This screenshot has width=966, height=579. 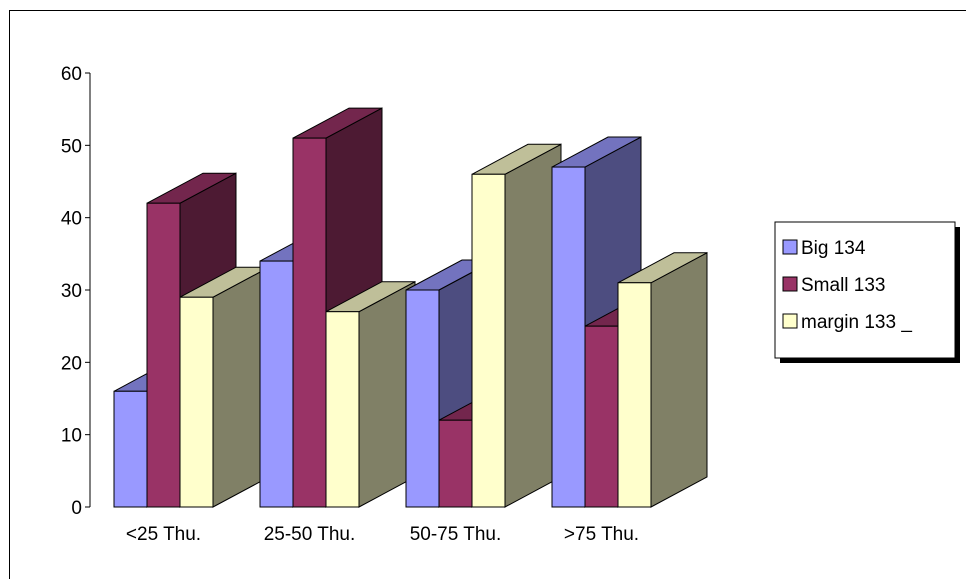 What do you see at coordinates (856, 322) in the screenshot?
I see `legend-label: margin 133 _` at bounding box center [856, 322].